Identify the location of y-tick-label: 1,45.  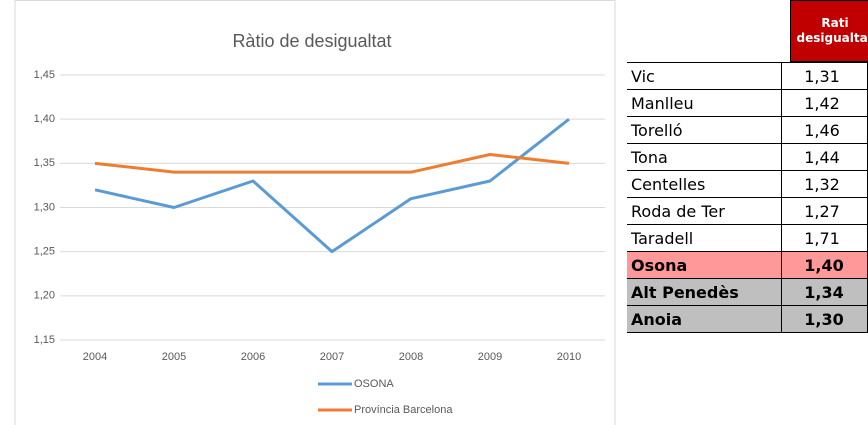
(44, 75).